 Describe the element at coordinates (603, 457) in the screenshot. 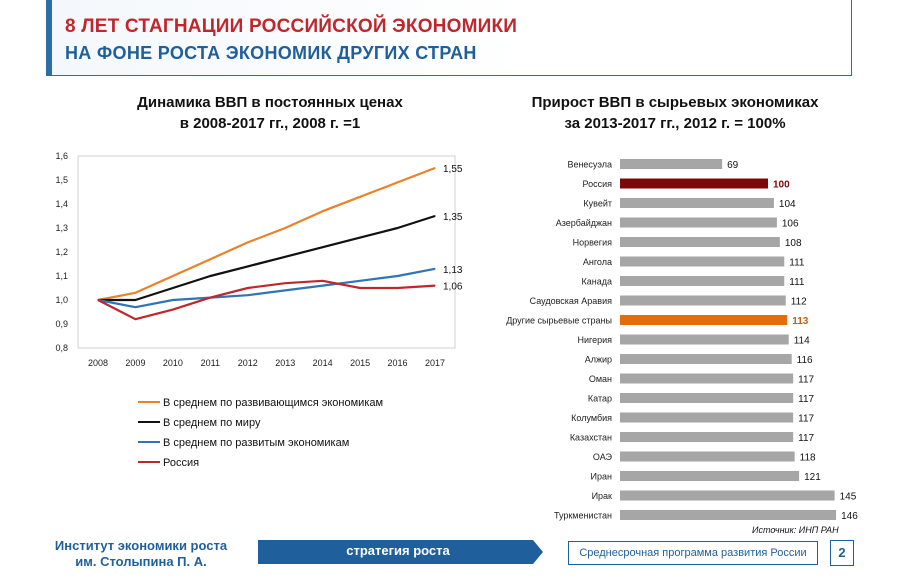

I see `category-label: ОАЭ` at that location.